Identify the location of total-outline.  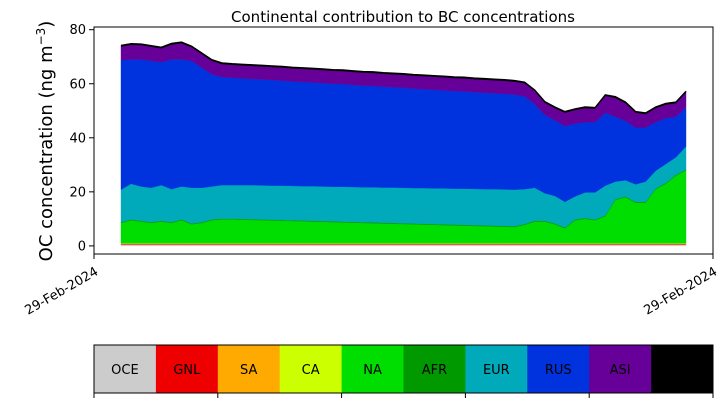
(403, 77).